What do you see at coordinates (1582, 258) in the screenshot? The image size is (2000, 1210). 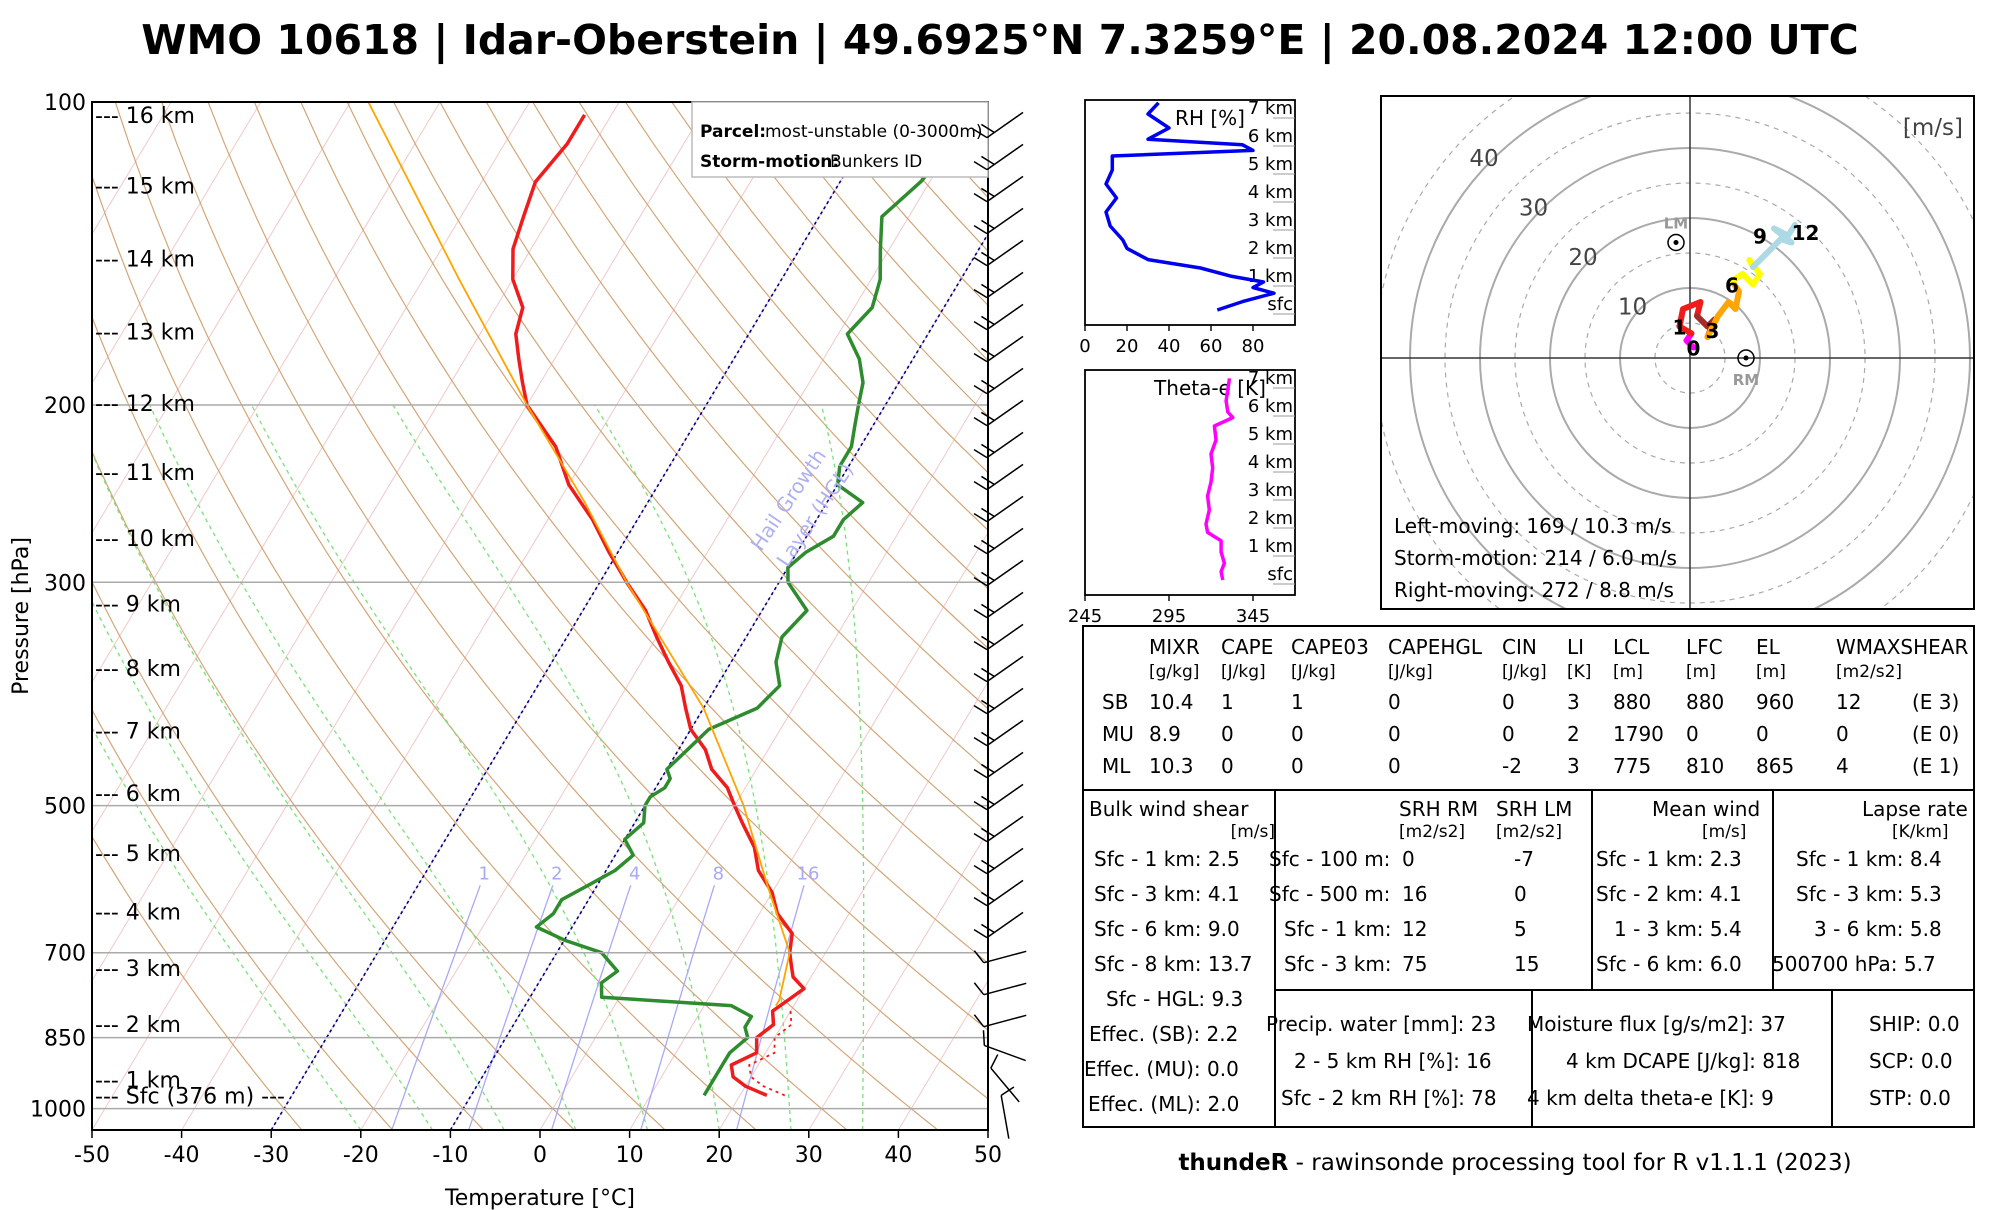 I see `hodo-ring-label: 20` at bounding box center [1582, 258].